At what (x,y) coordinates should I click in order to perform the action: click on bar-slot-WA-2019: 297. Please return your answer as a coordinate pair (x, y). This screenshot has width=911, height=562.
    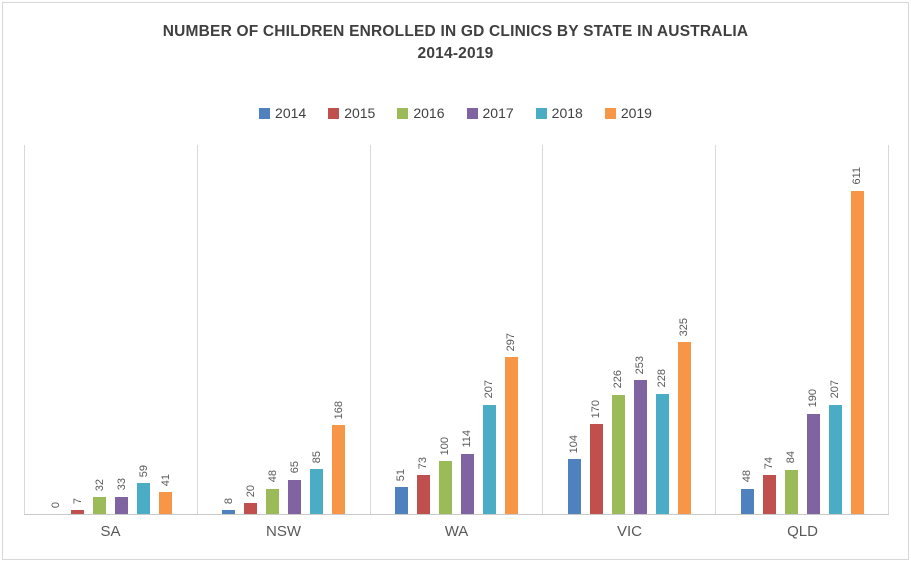
    Looking at the image, I should click on (511, 329).